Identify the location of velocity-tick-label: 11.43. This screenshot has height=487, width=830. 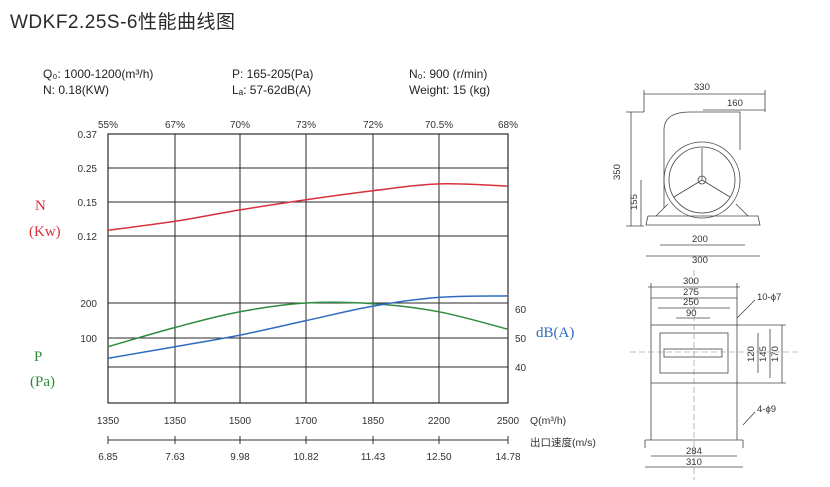
(373, 457).